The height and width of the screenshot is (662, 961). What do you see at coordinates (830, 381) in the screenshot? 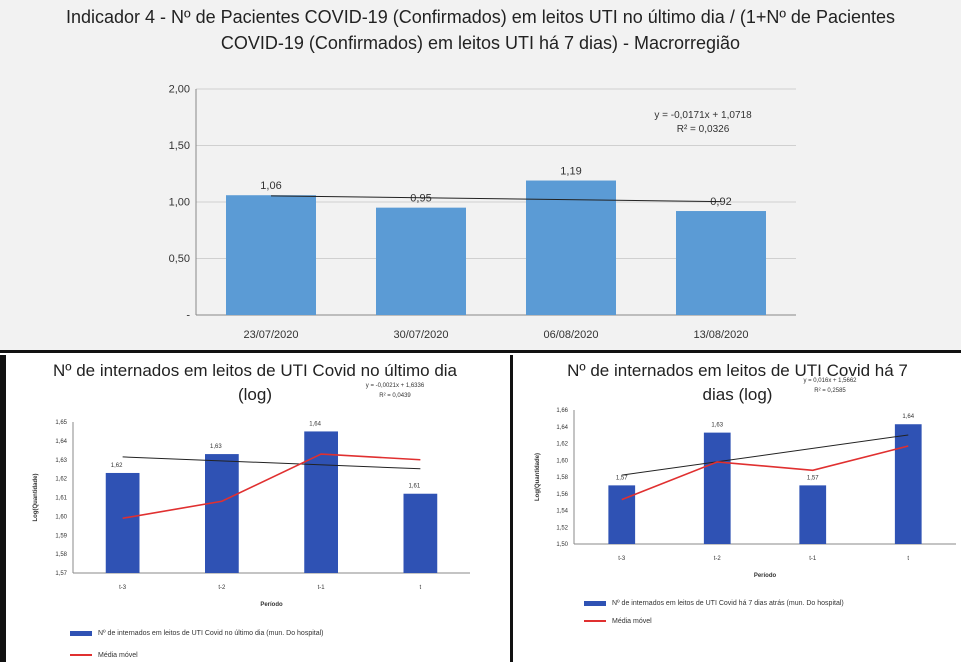
I see `trendline-equation: y = 0,016x + 1,5662` at bounding box center [830, 381].